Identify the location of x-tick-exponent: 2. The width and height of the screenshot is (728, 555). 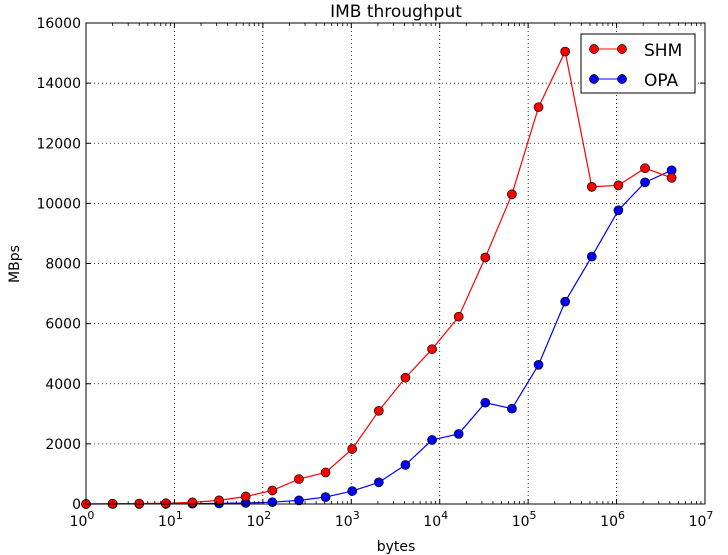
(267, 515).